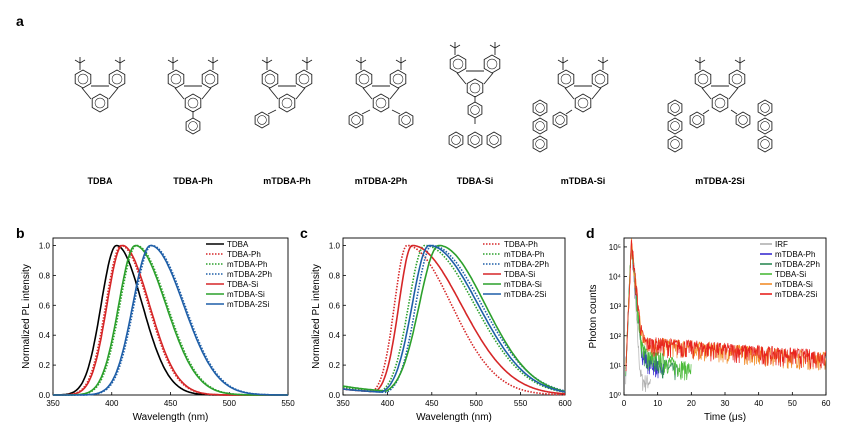  What do you see at coordinates (615, 306) in the screenshot?
I see `y-tick-label: 10³` at bounding box center [615, 306].